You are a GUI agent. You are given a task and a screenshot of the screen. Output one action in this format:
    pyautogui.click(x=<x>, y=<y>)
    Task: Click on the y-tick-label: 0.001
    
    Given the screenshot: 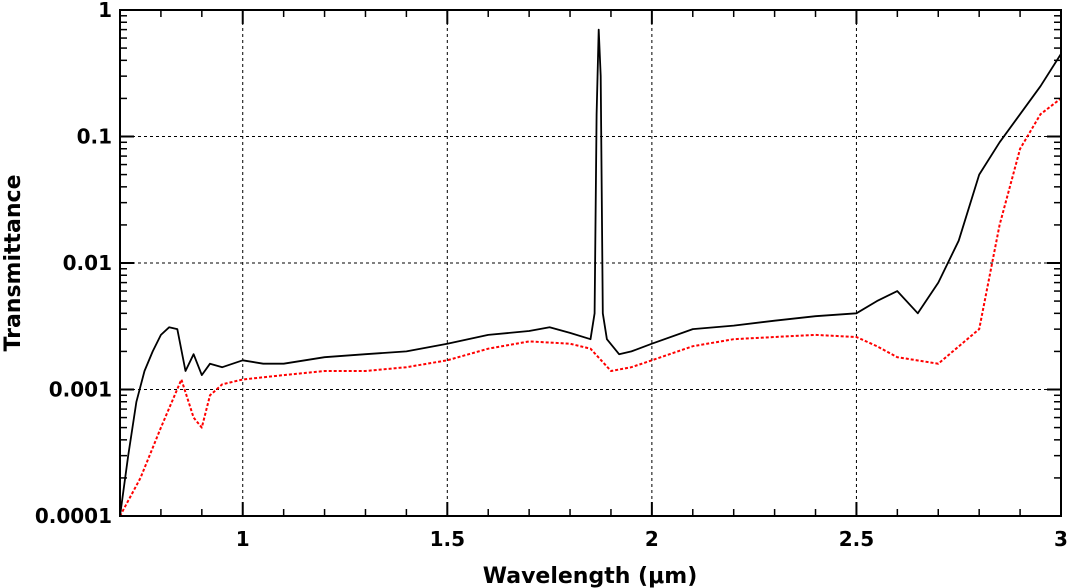 What is the action you would take?
    pyautogui.click(x=80, y=390)
    